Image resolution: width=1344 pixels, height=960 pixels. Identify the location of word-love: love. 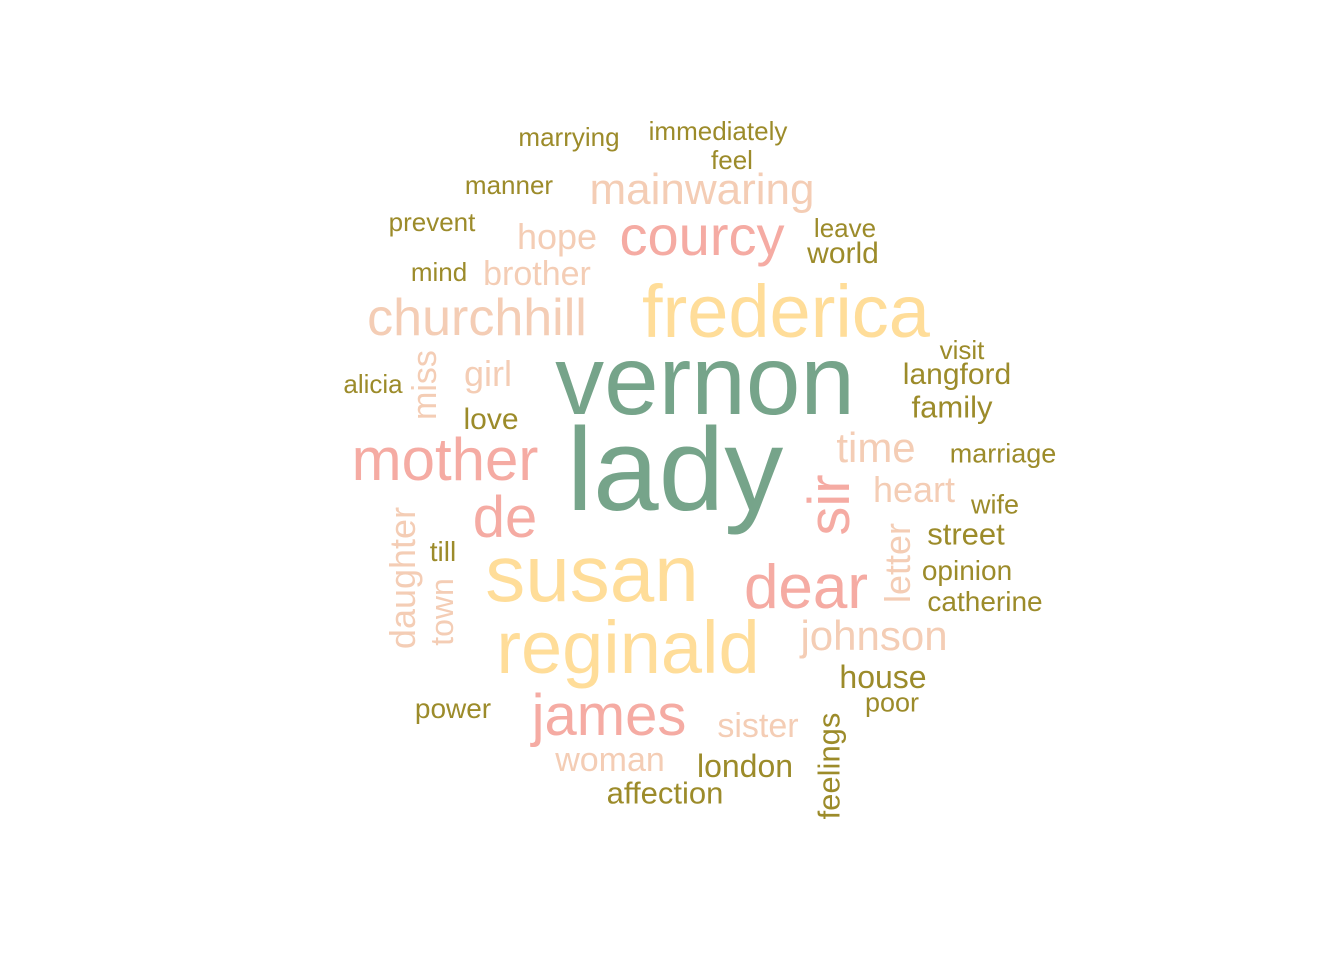
(491, 419).